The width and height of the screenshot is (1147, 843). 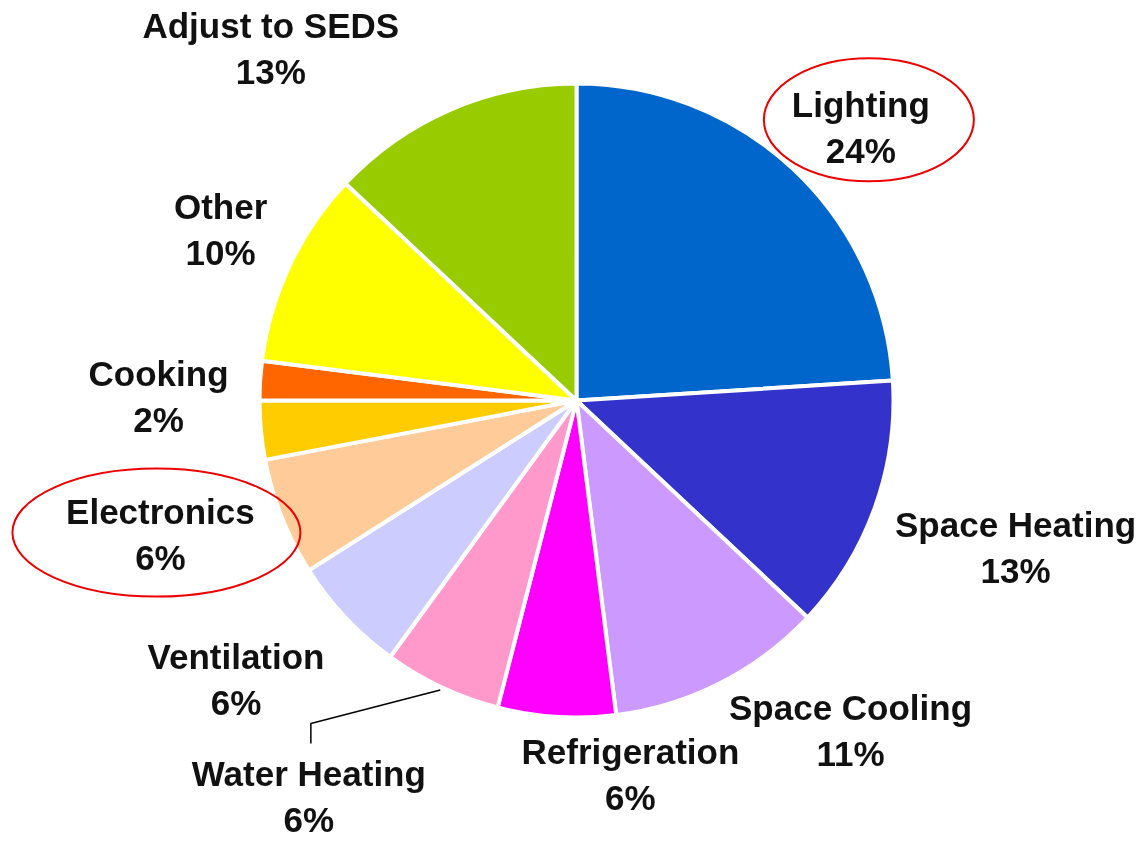 I want to click on slice-label: Electronics, so click(x=160, y=511).